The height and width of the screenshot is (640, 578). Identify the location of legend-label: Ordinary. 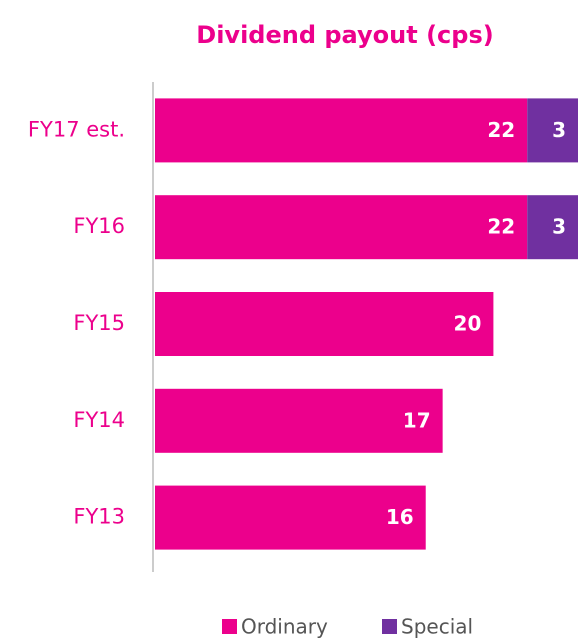
(284, 627).